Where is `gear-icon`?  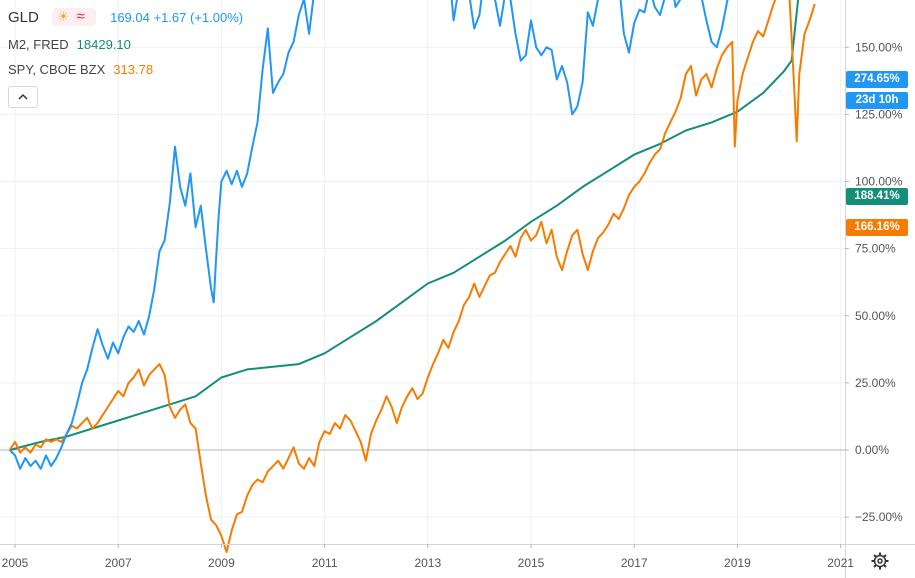
gear-icon is located at coordinates (880, 561).